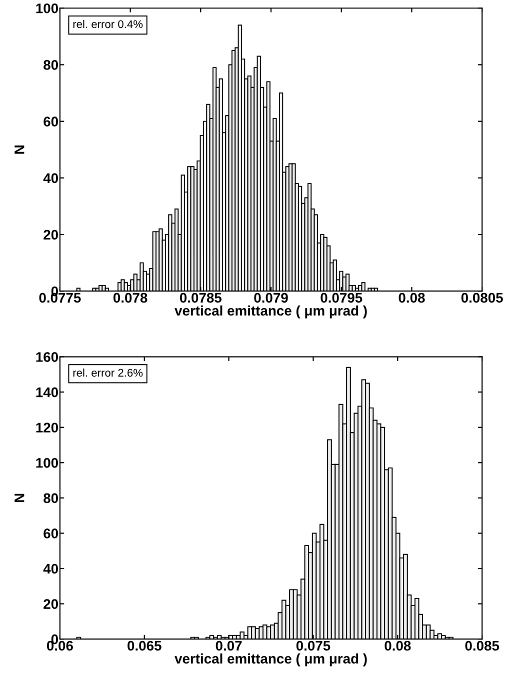 The image size is (508, 677). Describe the element at coordinates (47, 427) in the screenshot. I see `y-tick-label: 120` at that location.